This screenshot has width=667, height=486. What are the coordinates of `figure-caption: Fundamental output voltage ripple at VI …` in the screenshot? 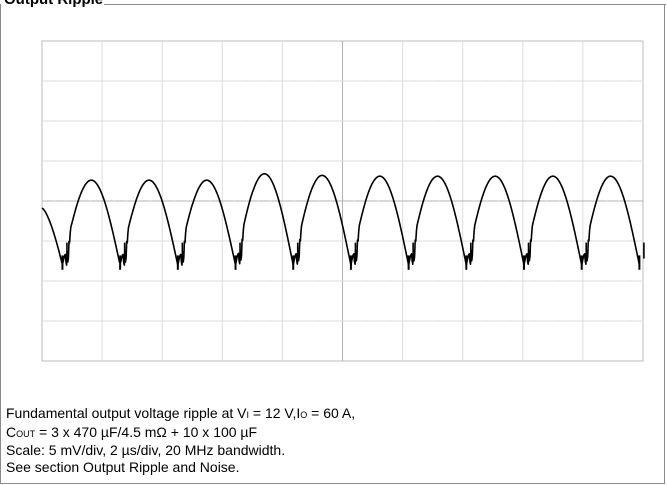 It's located at (180, 440).